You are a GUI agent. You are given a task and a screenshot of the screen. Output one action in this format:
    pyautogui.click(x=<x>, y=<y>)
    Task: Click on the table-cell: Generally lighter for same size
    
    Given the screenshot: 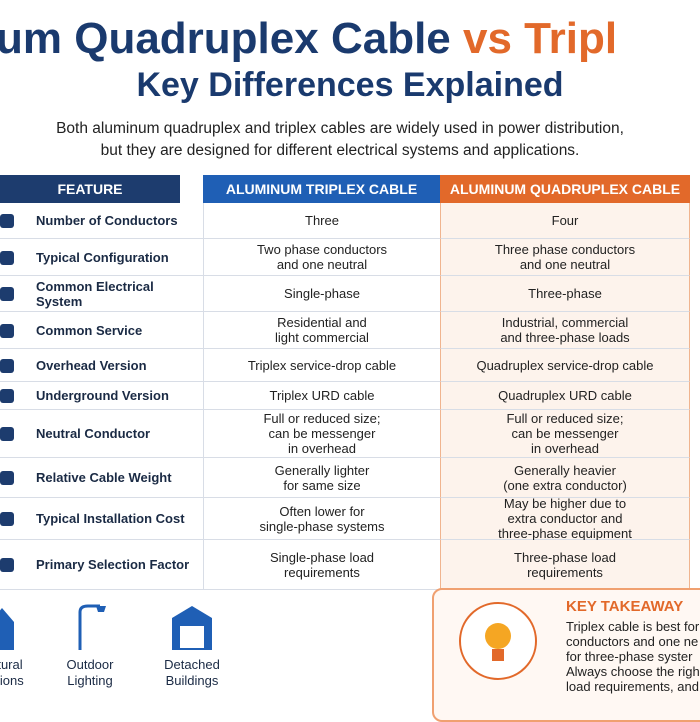 What is the action you would take?
    pyautogui.click(x=321, y=478)
    